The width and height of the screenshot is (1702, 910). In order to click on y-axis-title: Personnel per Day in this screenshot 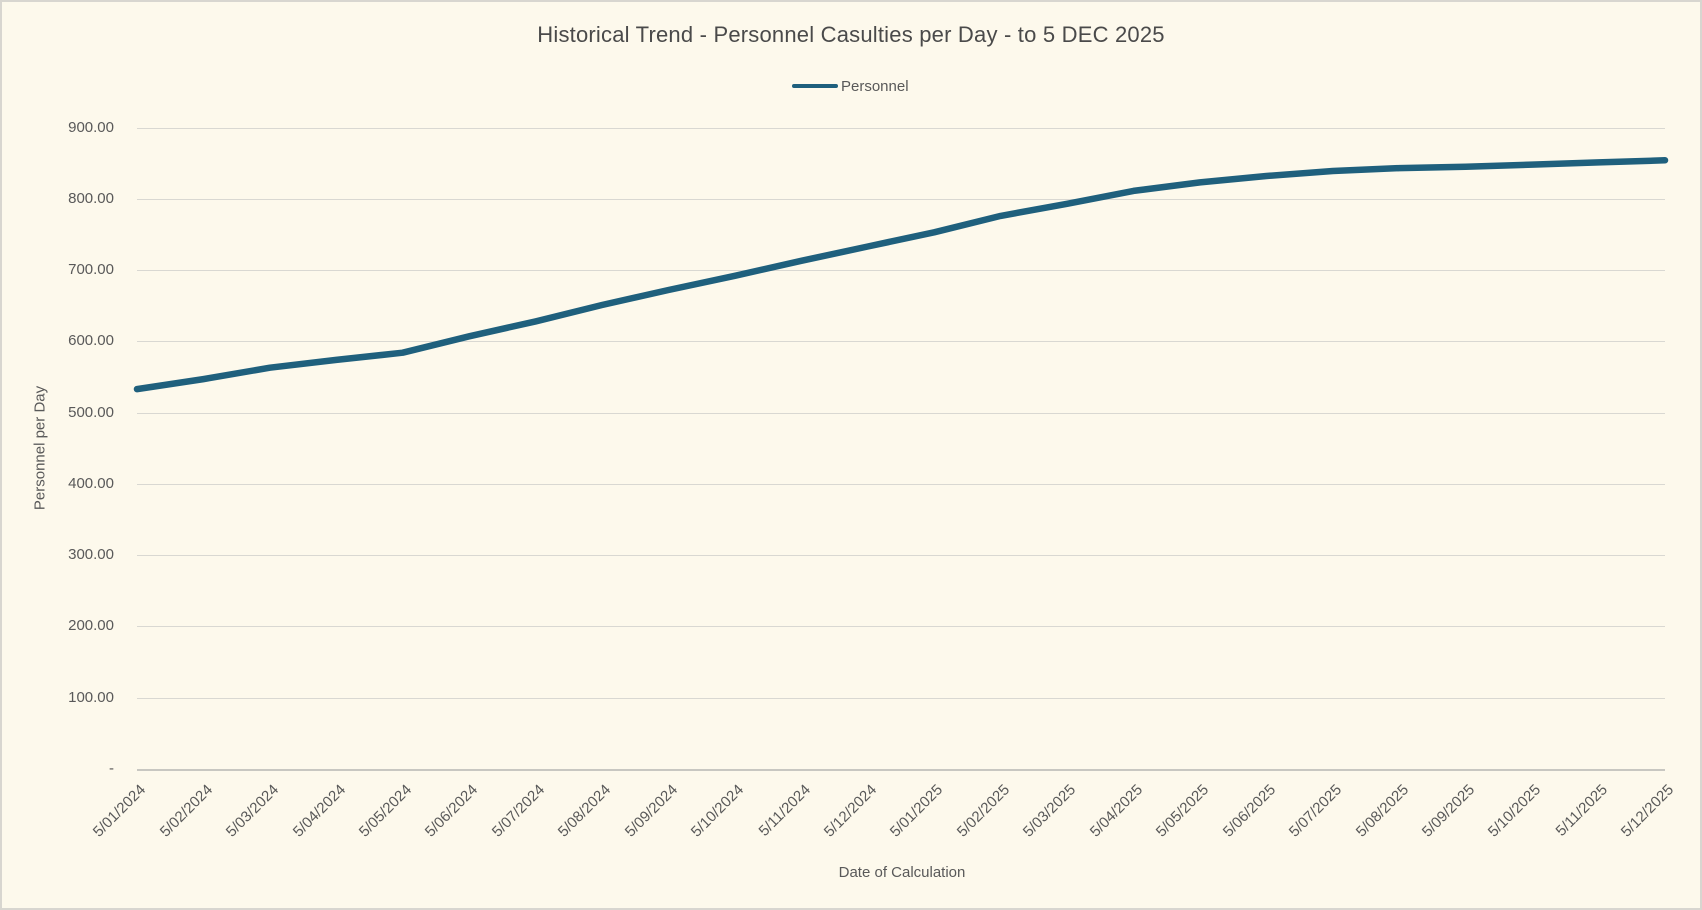, I will do `click(40, 448)`.